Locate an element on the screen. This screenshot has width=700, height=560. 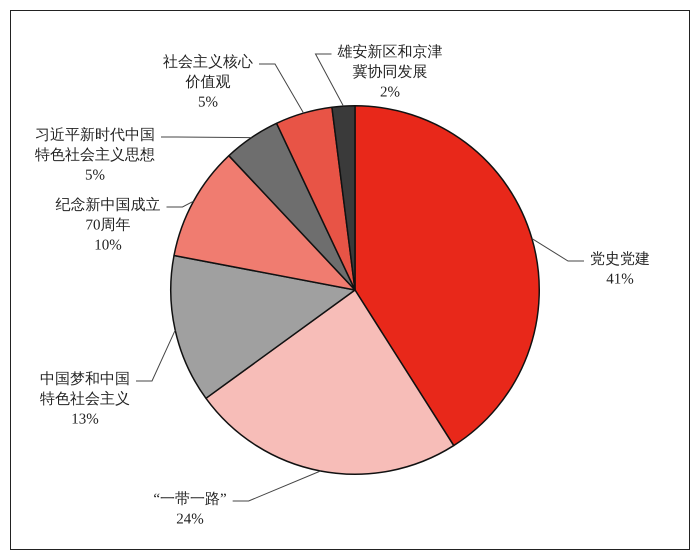
slice-label: 雄安新区和京津冀协同发展 is located at coordinates (389, 61).